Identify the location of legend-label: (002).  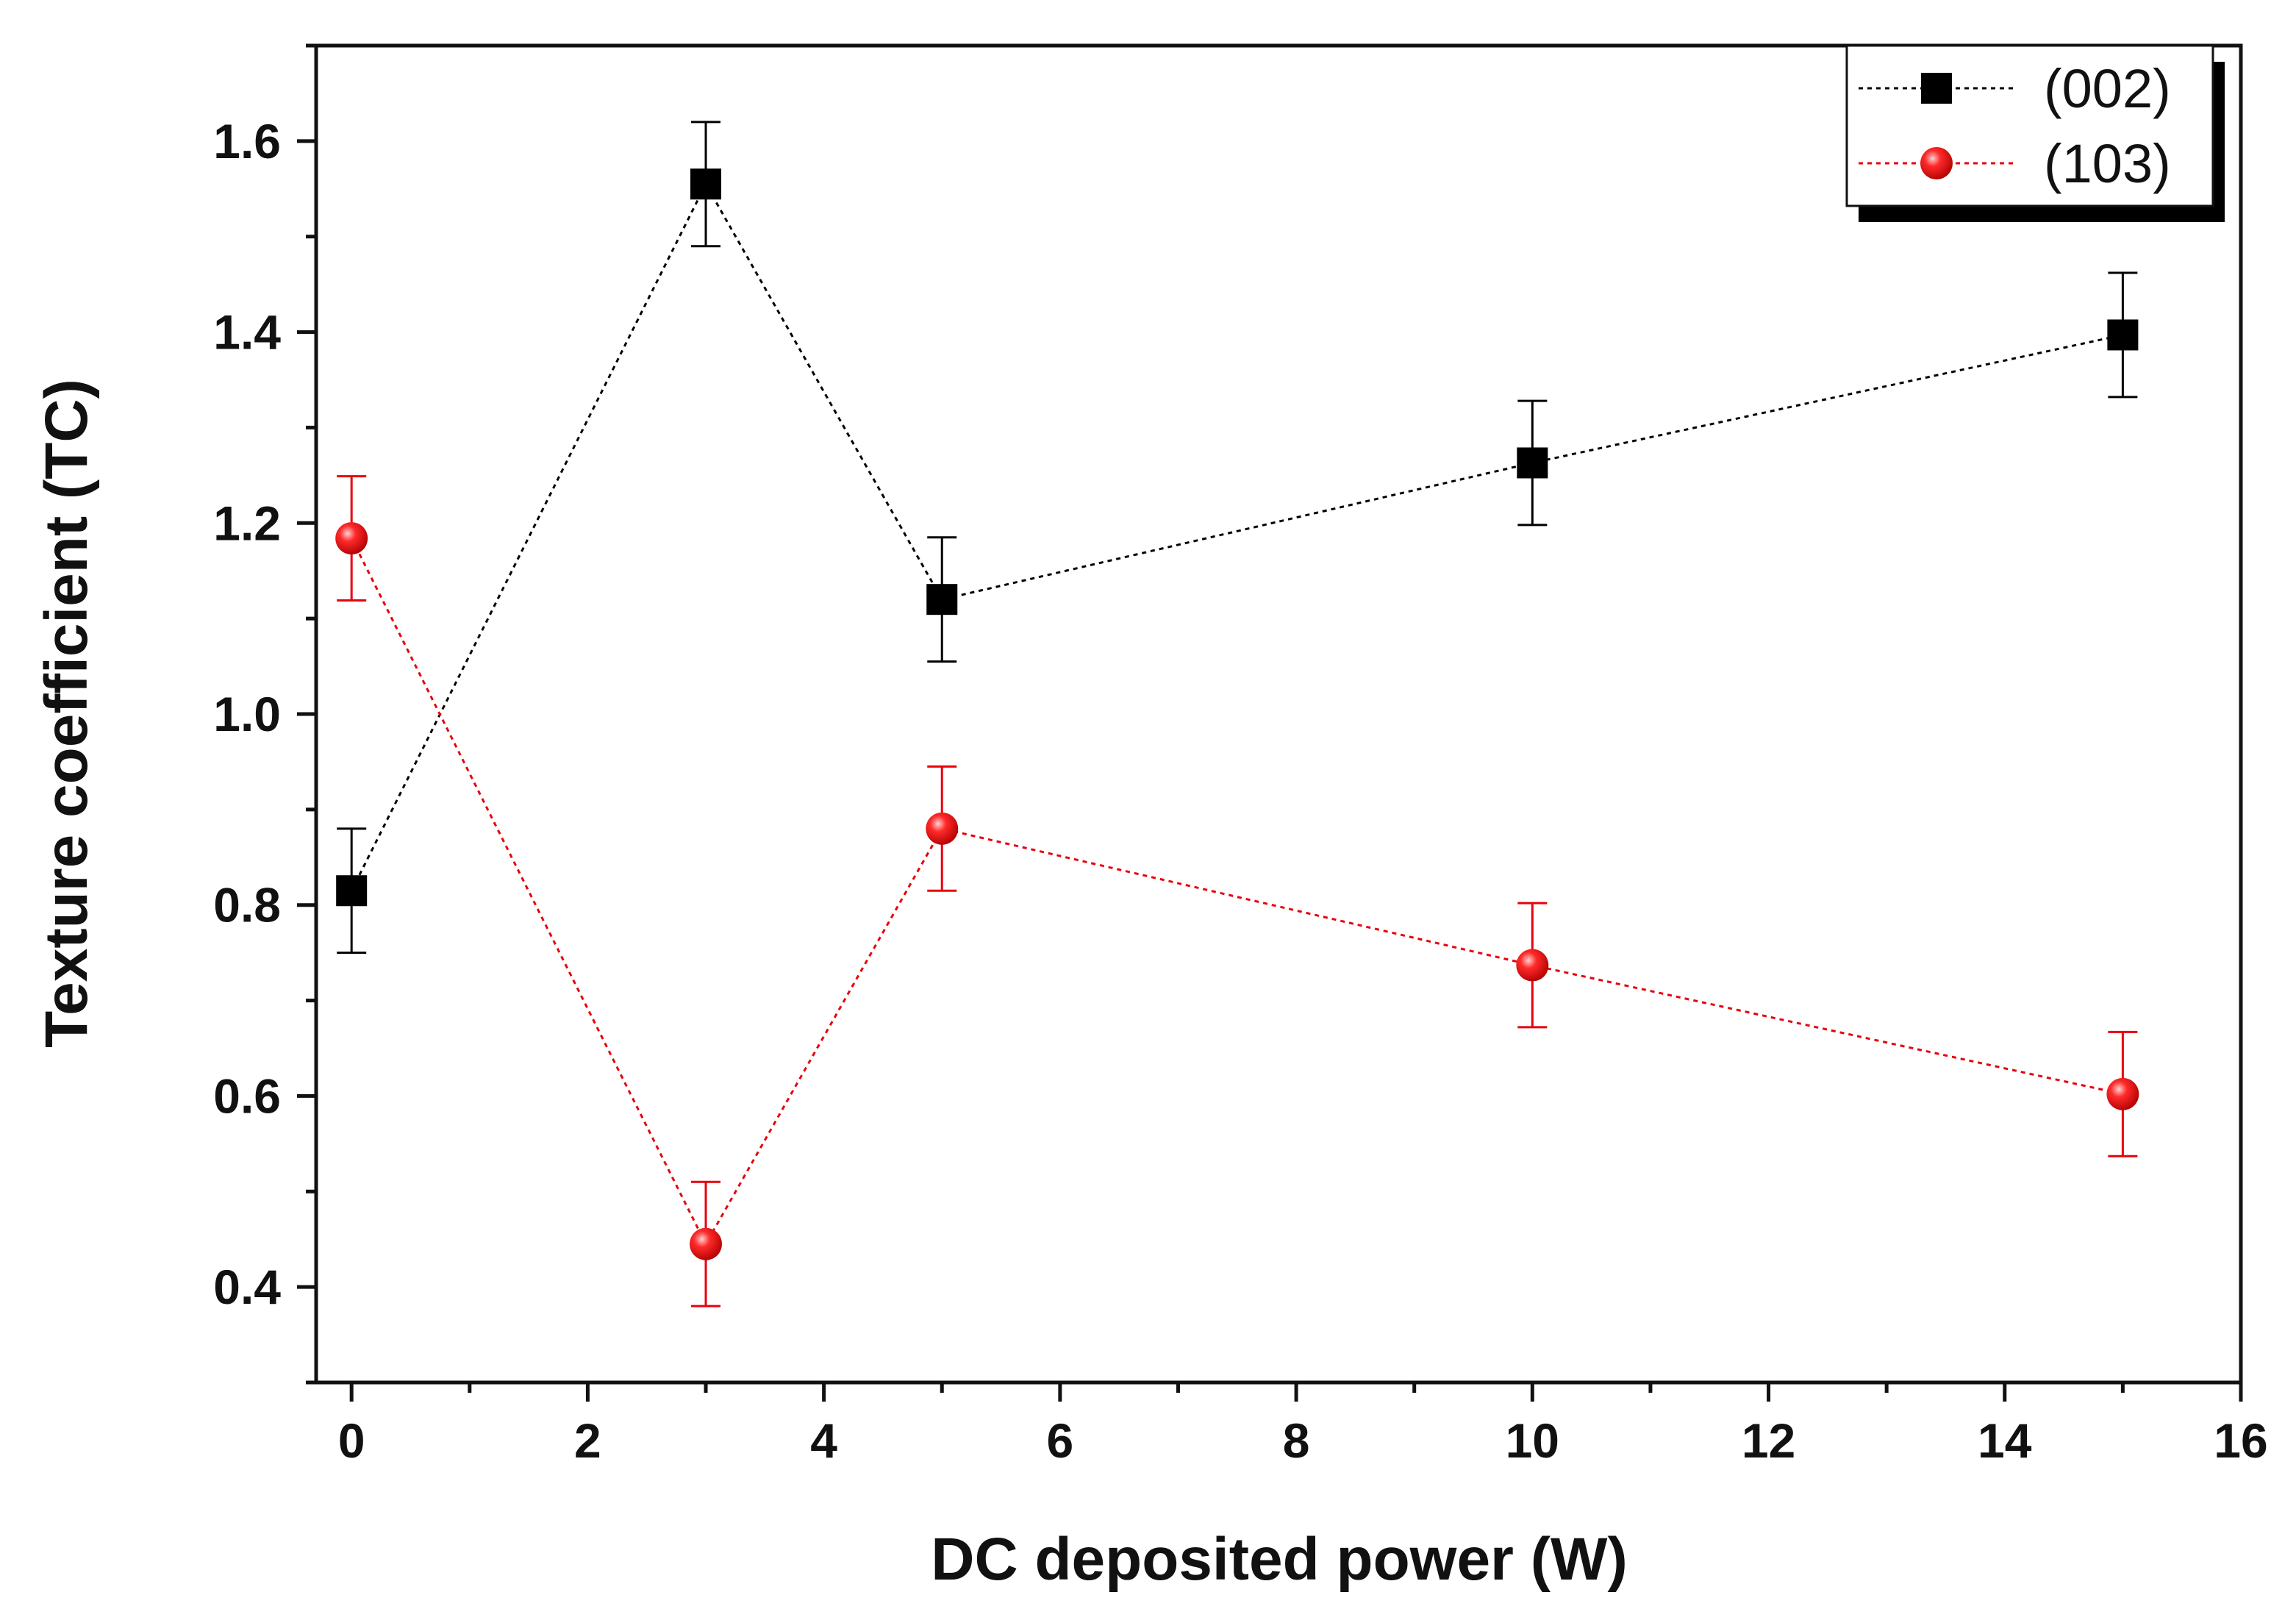
(2107, 88).